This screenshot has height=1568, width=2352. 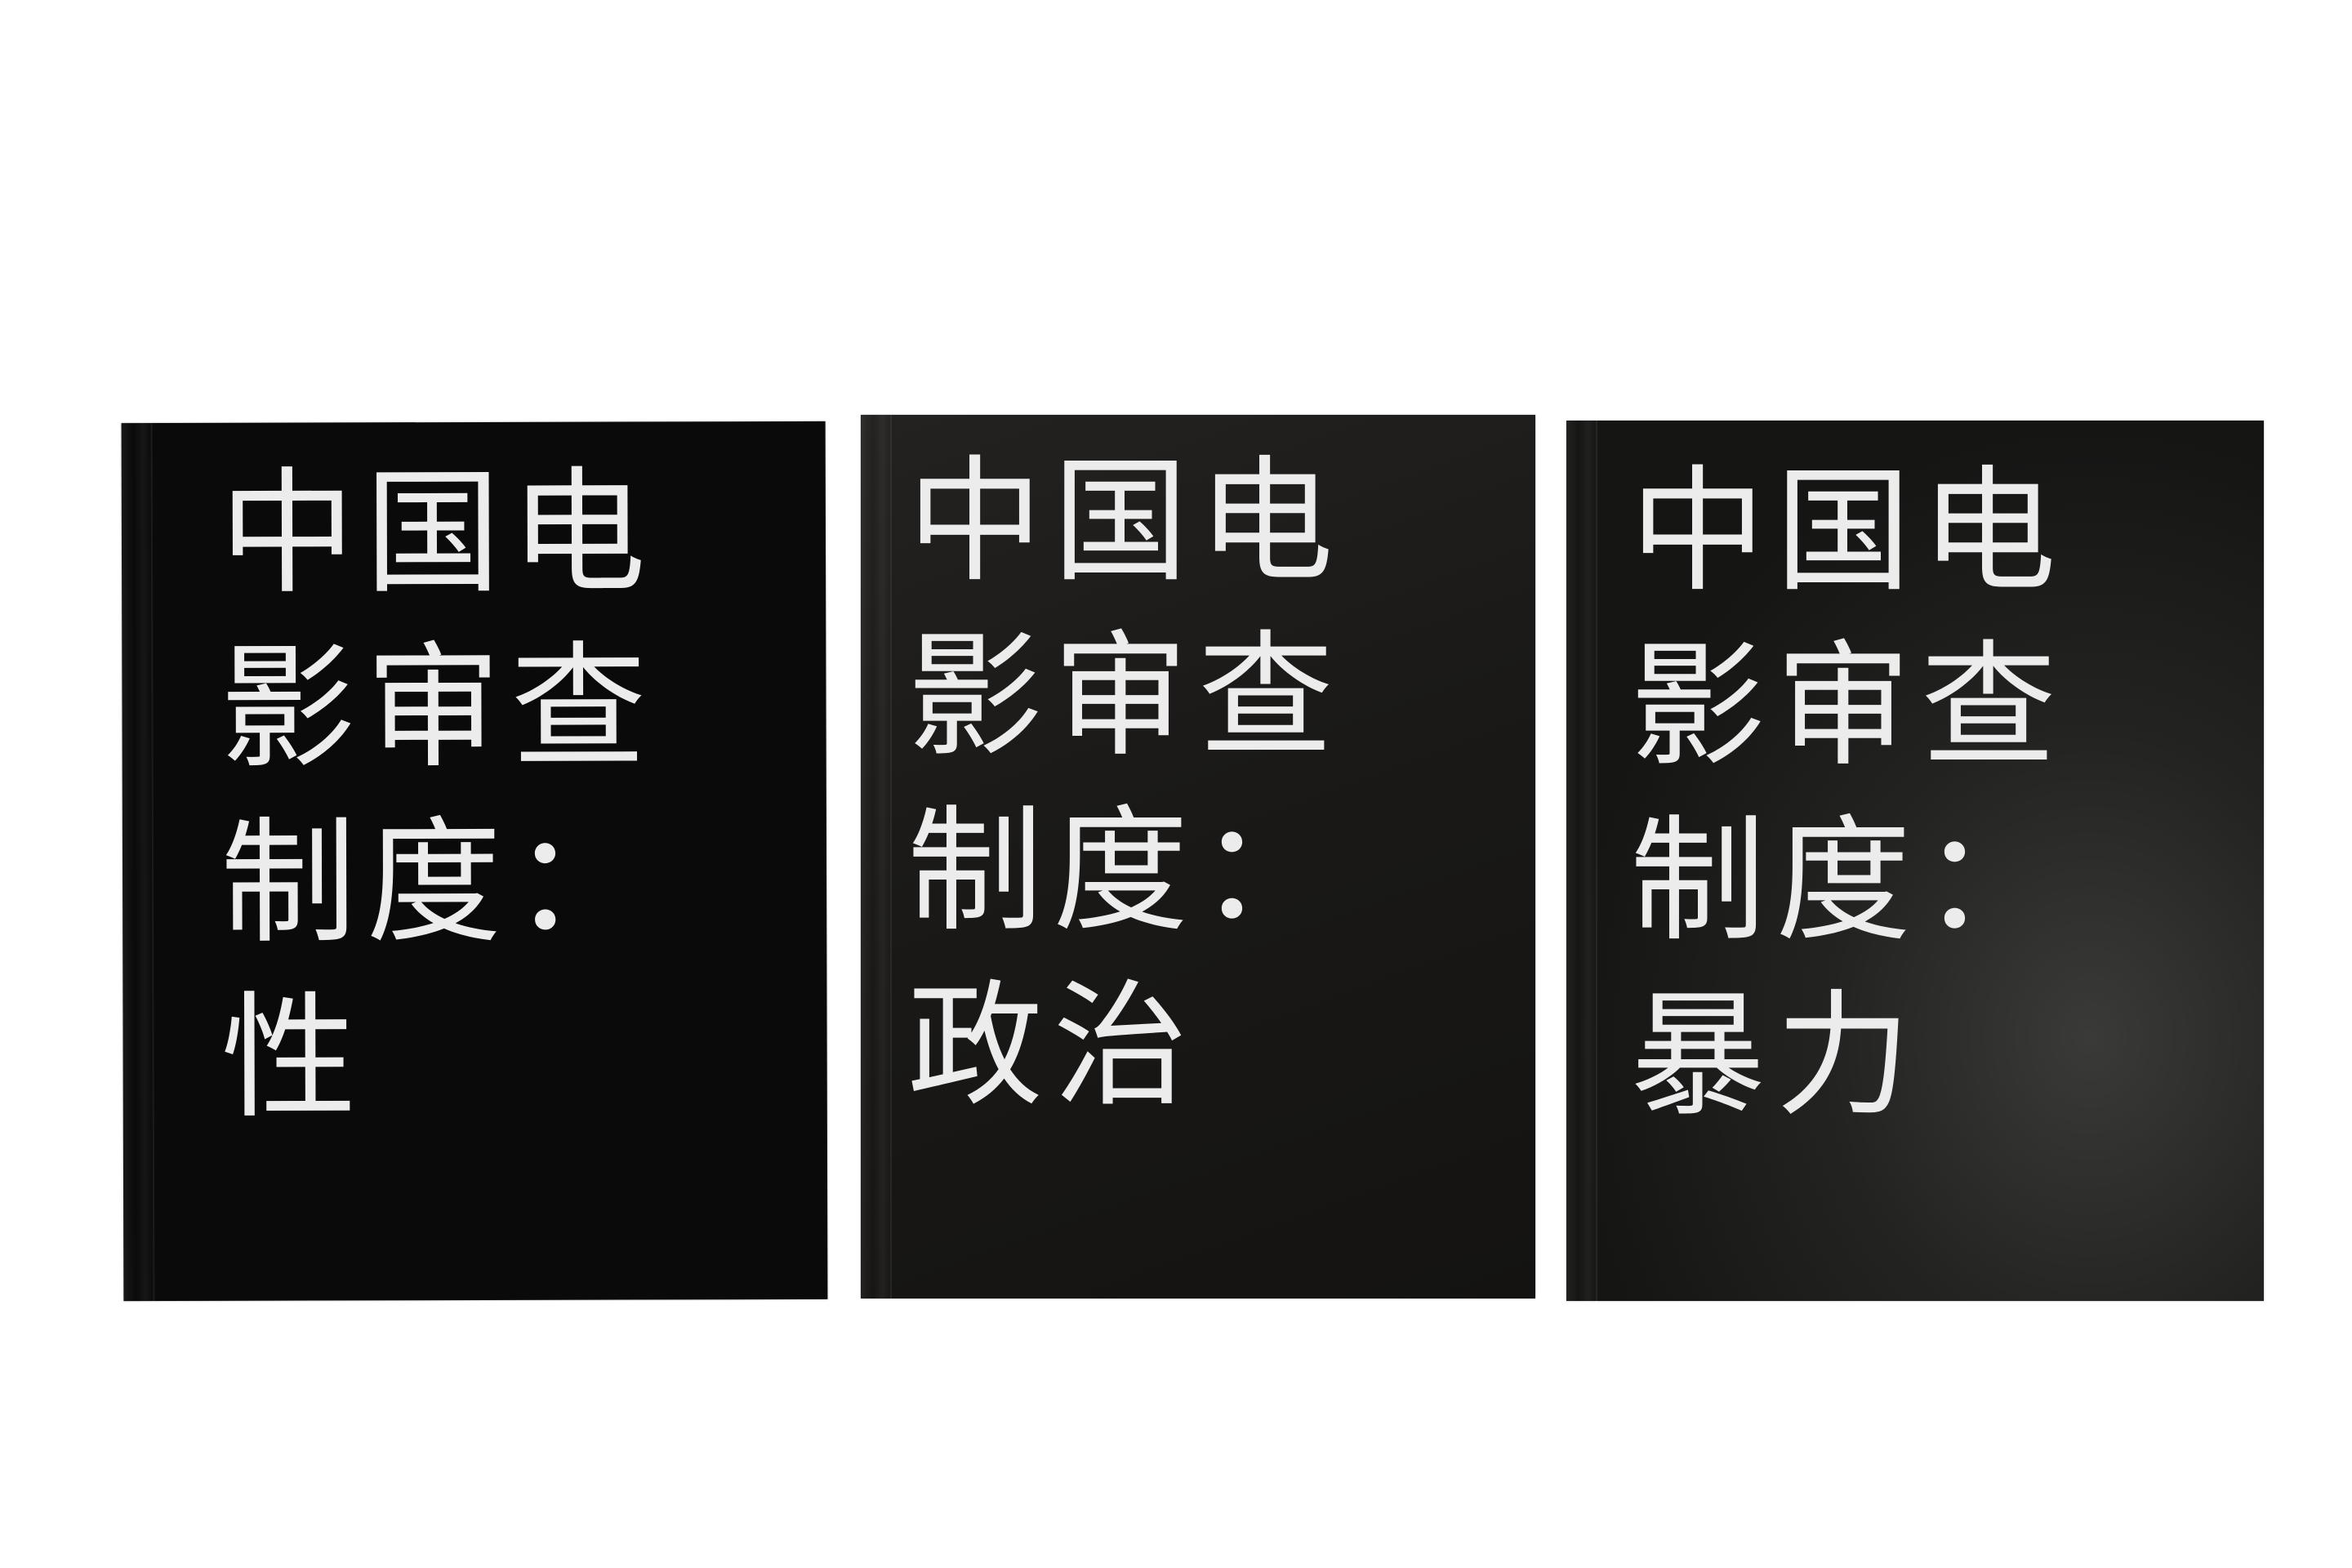 What do you see at coordinates (438, 796) in the screenshot?
I see `book-title: 中国电 影审查 制度： 性` at bounding box center [438, 796].